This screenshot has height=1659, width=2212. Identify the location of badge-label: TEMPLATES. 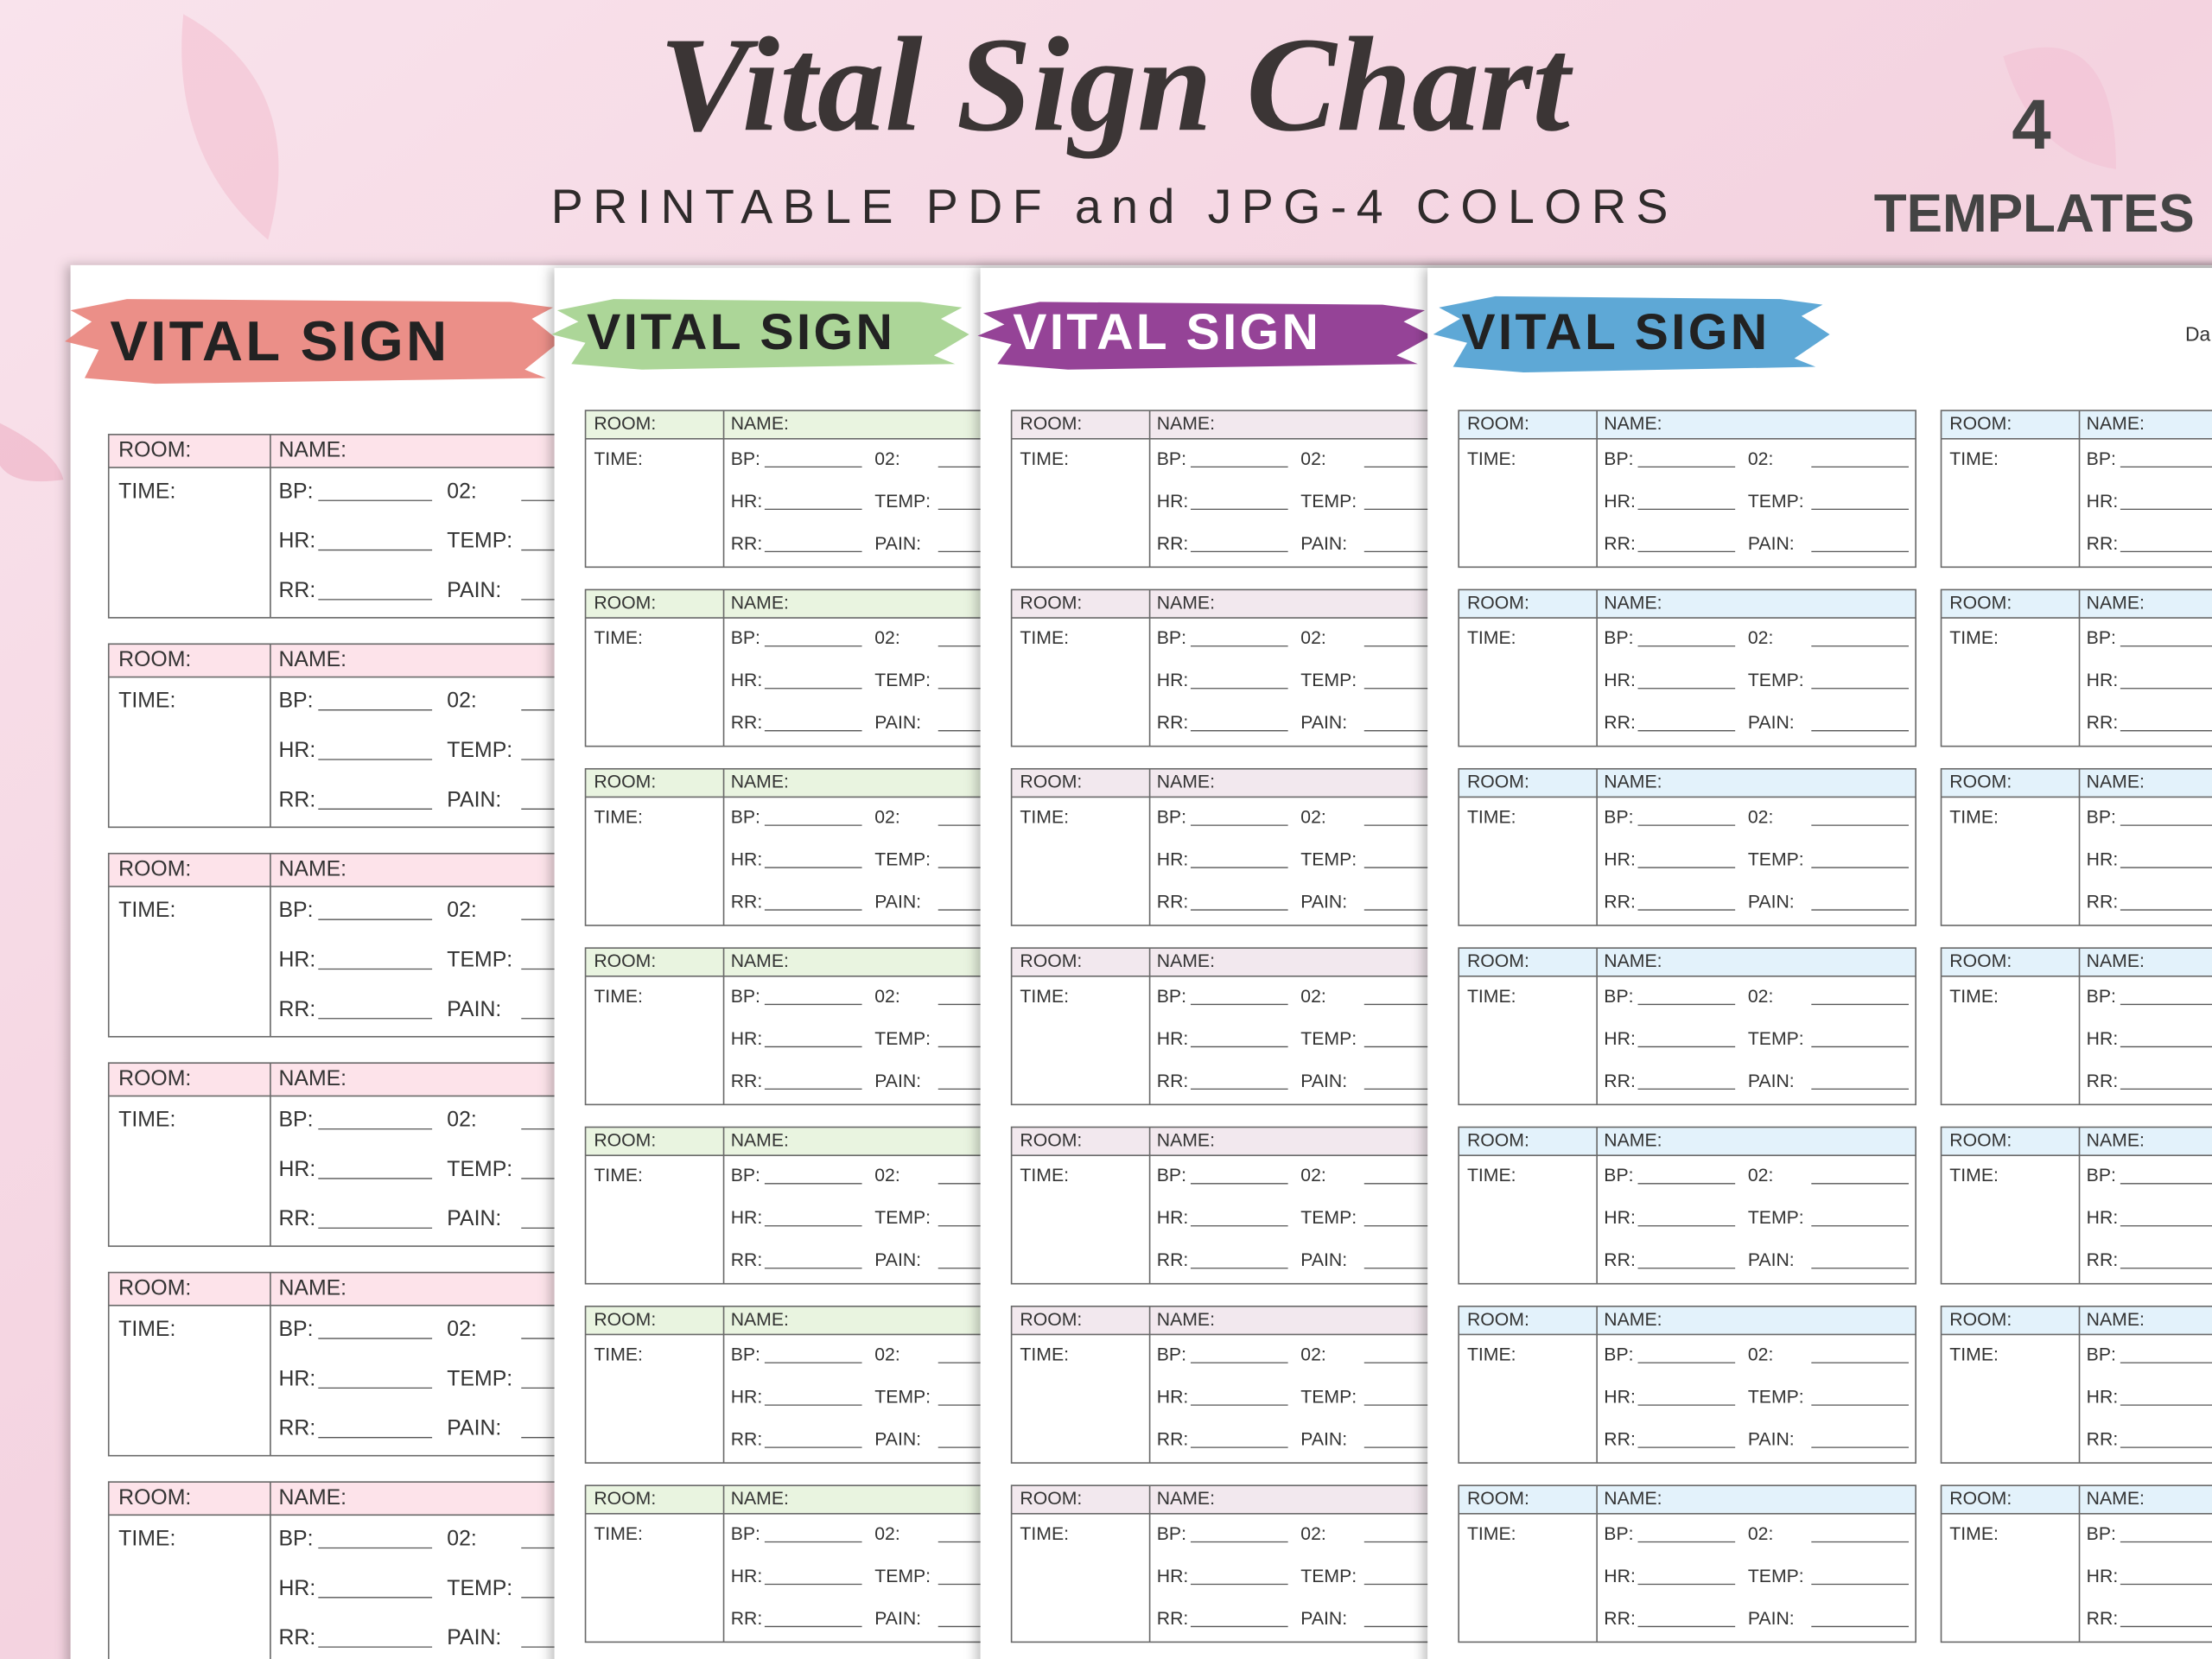
(2035, 214).